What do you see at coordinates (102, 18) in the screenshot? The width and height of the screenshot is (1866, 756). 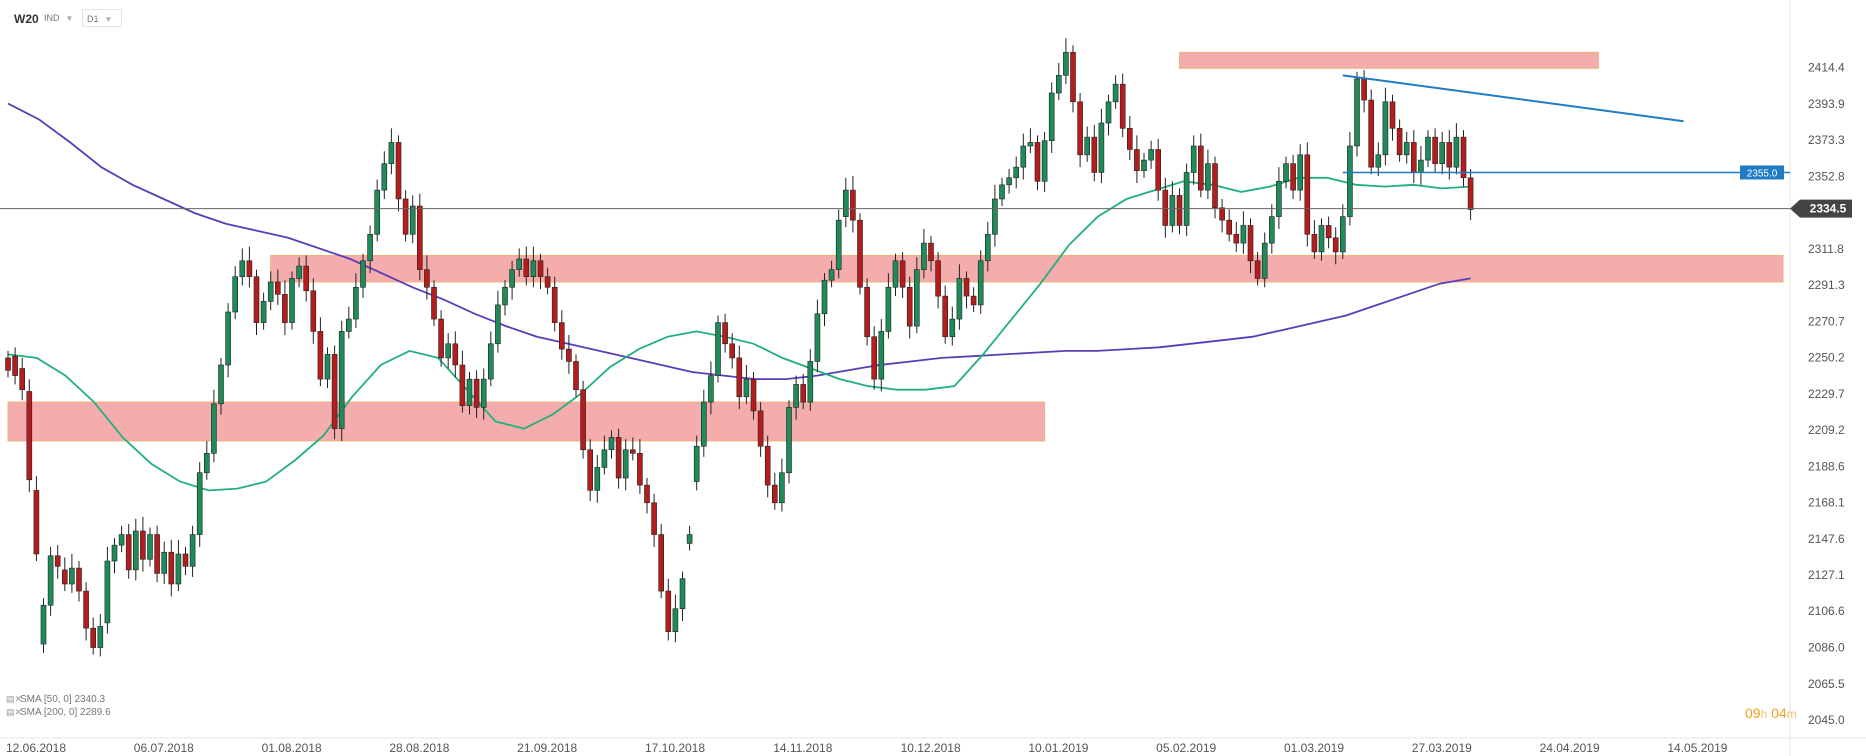 I see `timeframe-dropdown: D1 ▼` at bounding box center [102, 18].